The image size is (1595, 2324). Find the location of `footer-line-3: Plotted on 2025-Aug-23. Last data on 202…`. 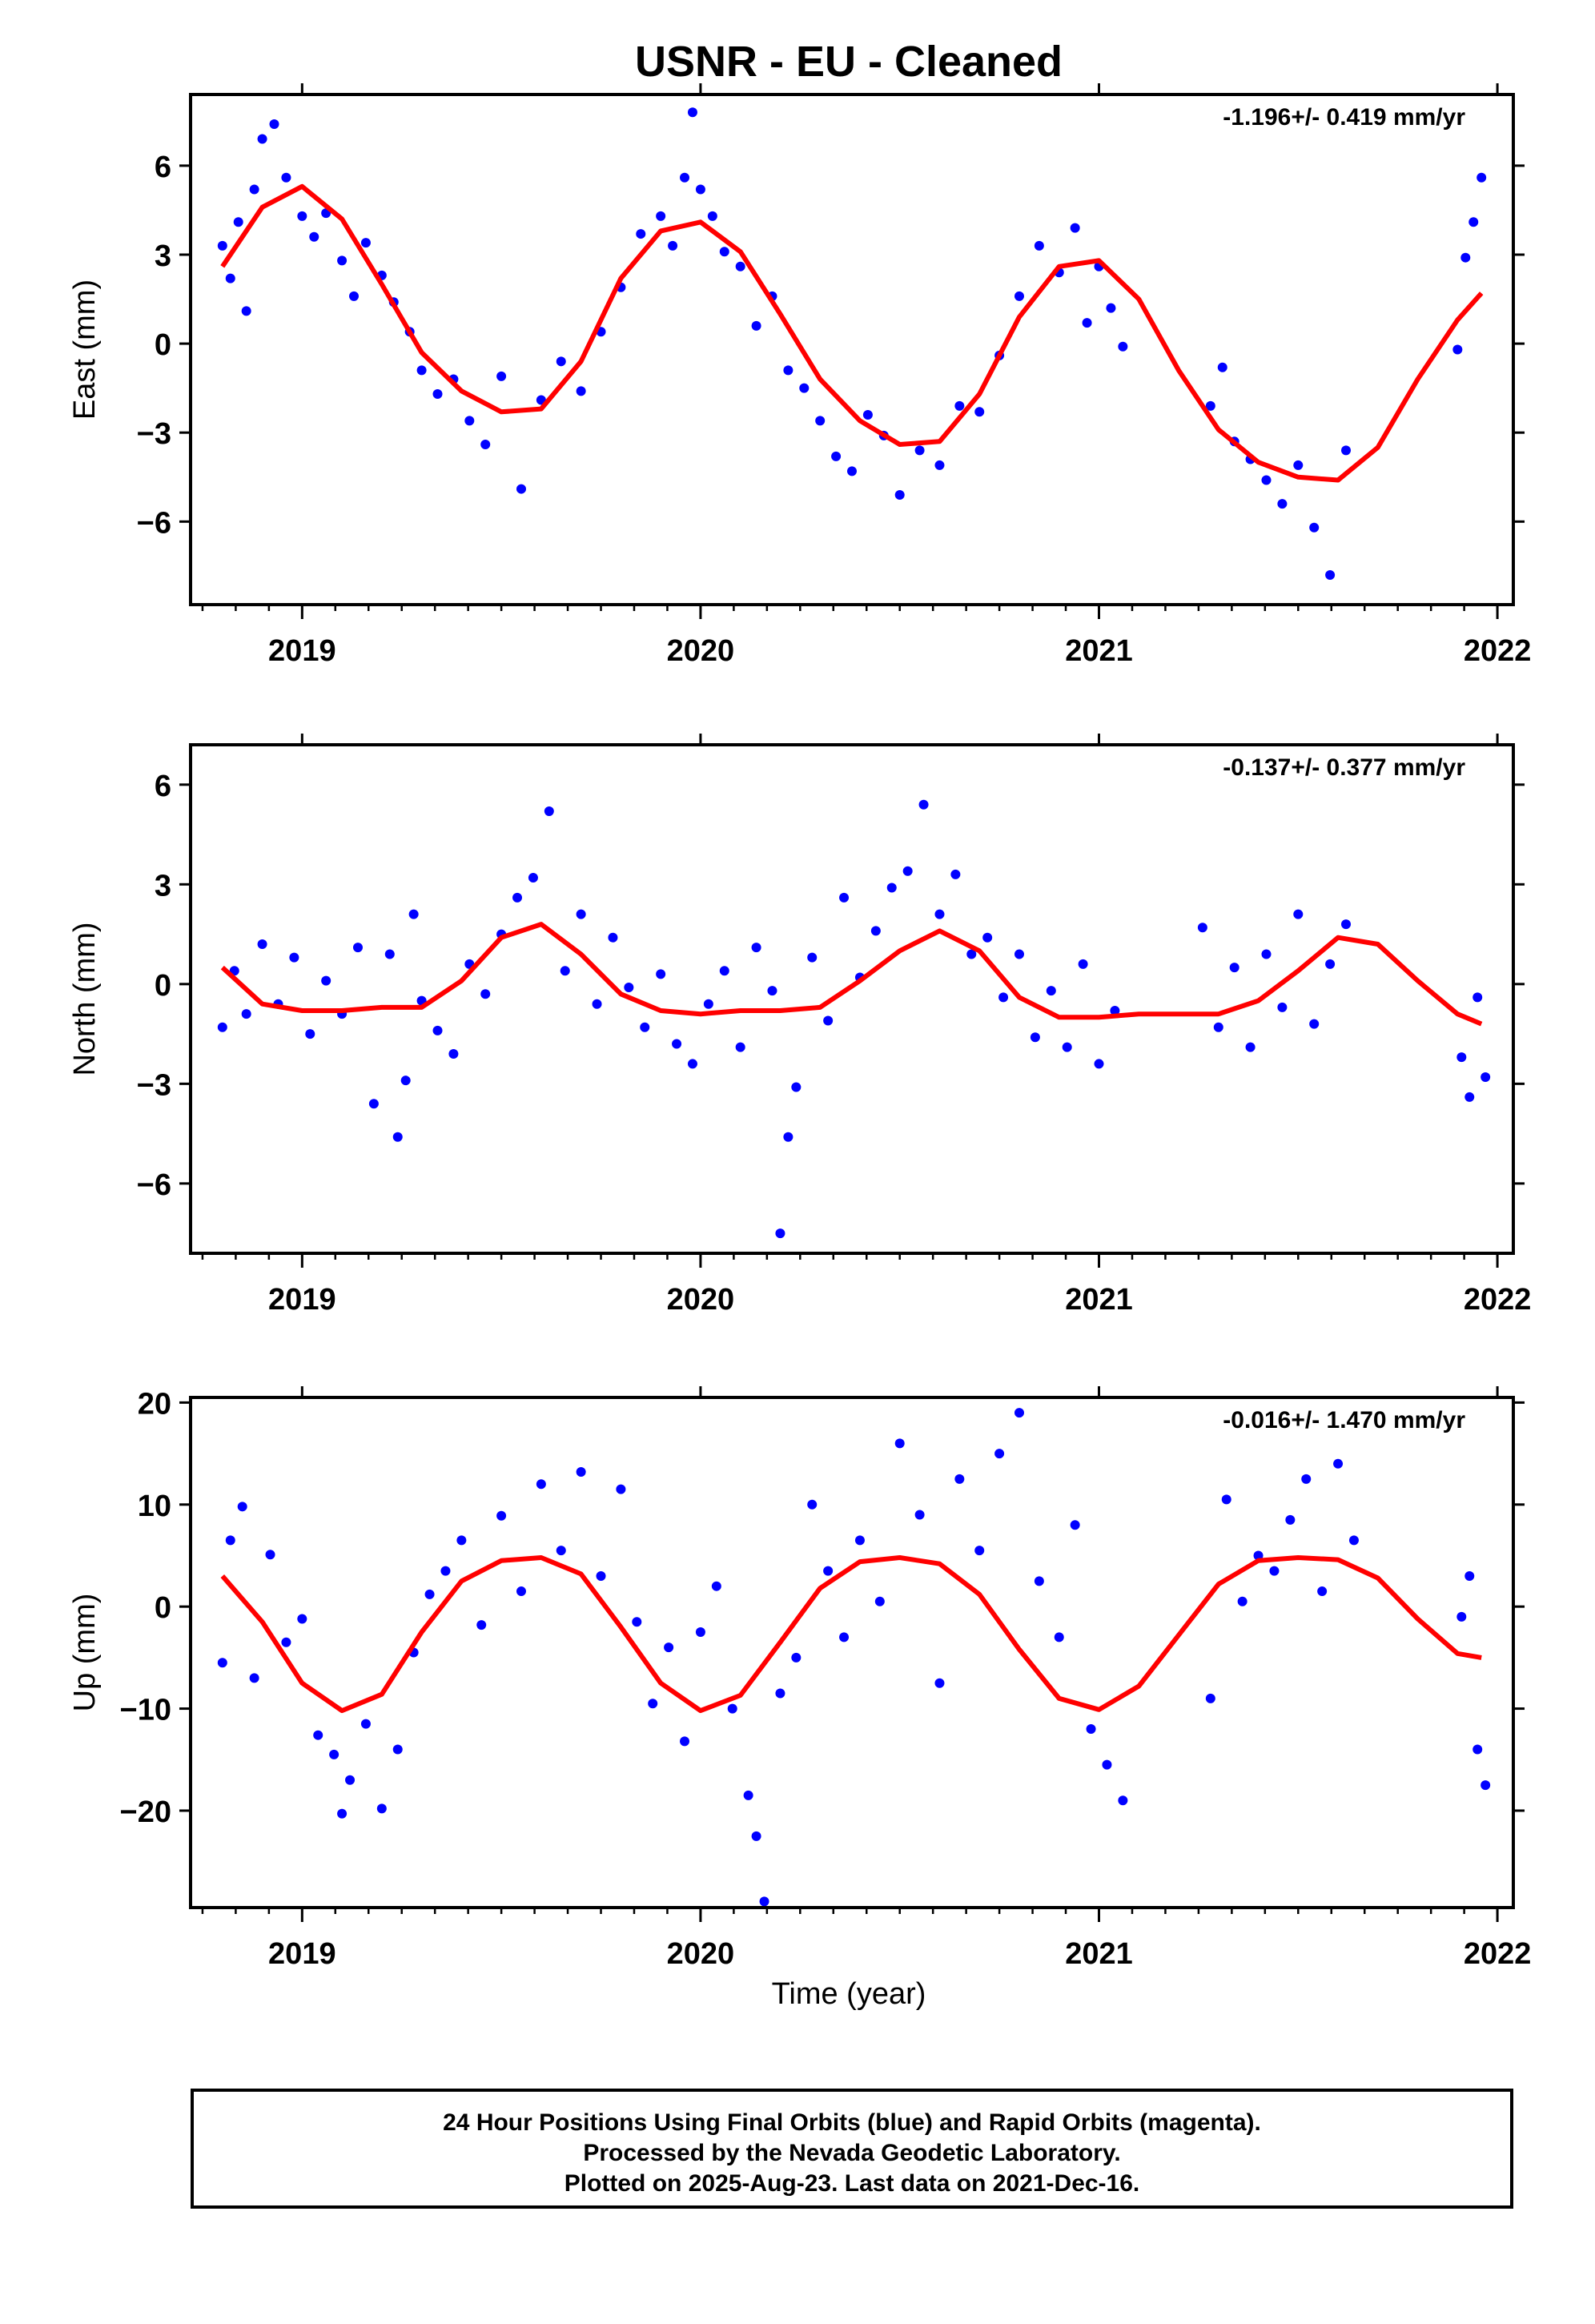

footer-line-3: Plotted on 2025-Aug-23. Last data on 202… is located at coordinates (852, 2183).